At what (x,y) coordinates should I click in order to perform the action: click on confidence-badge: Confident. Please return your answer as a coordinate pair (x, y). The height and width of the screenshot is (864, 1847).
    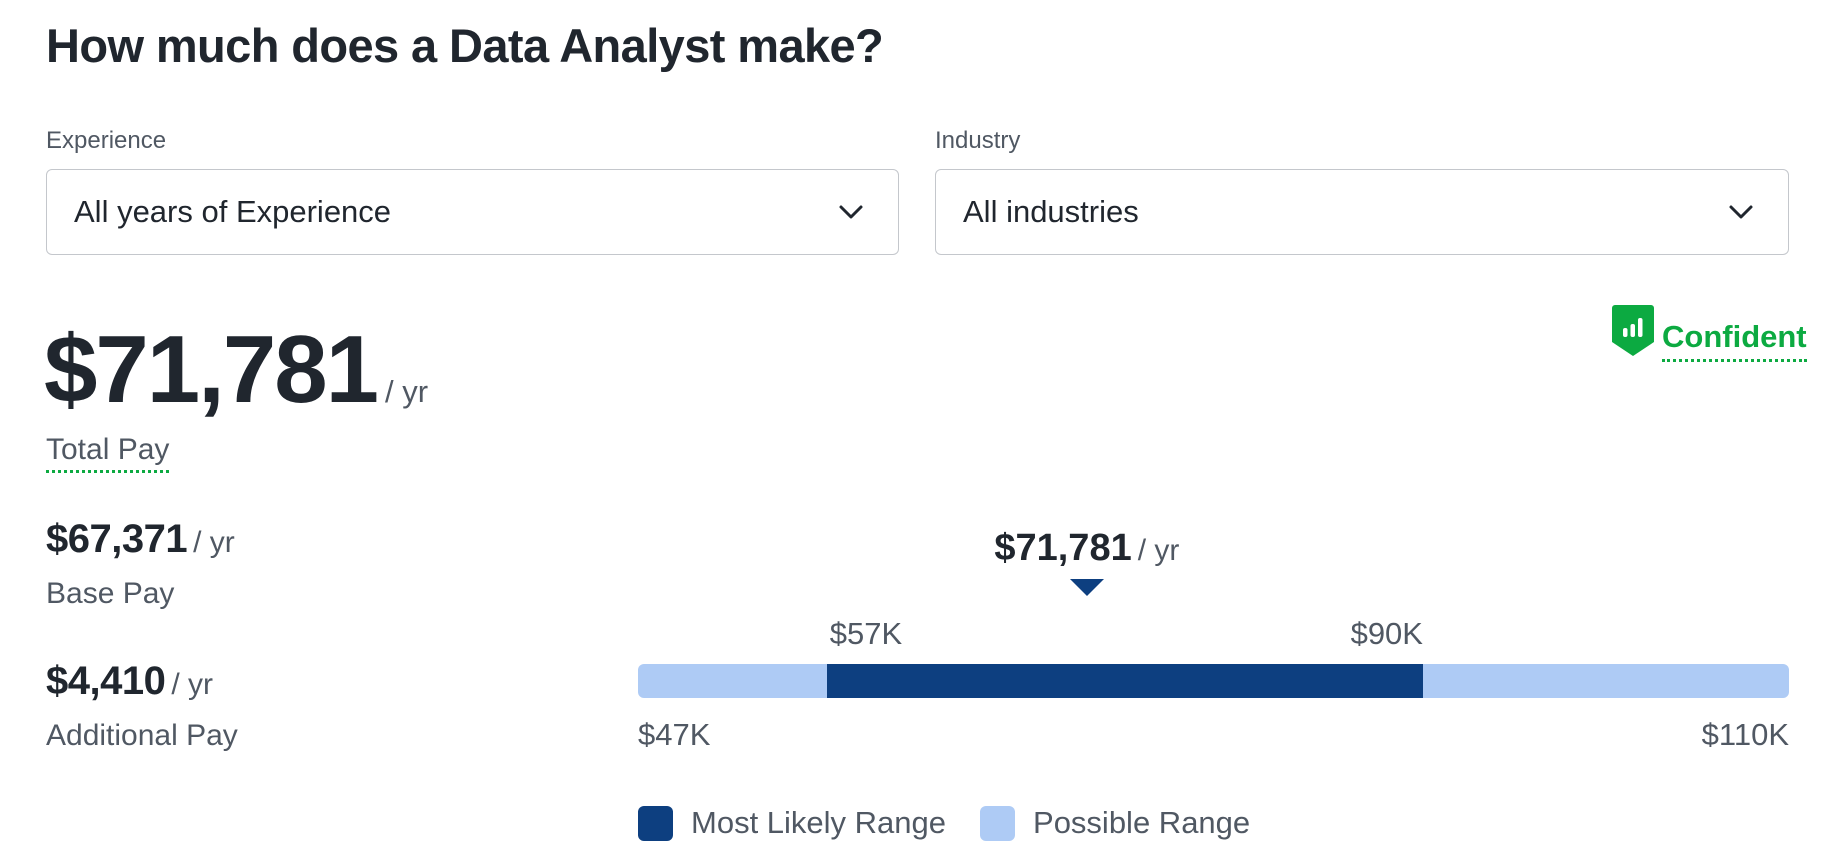
    Looking at the image, I should click on (1709, 333).